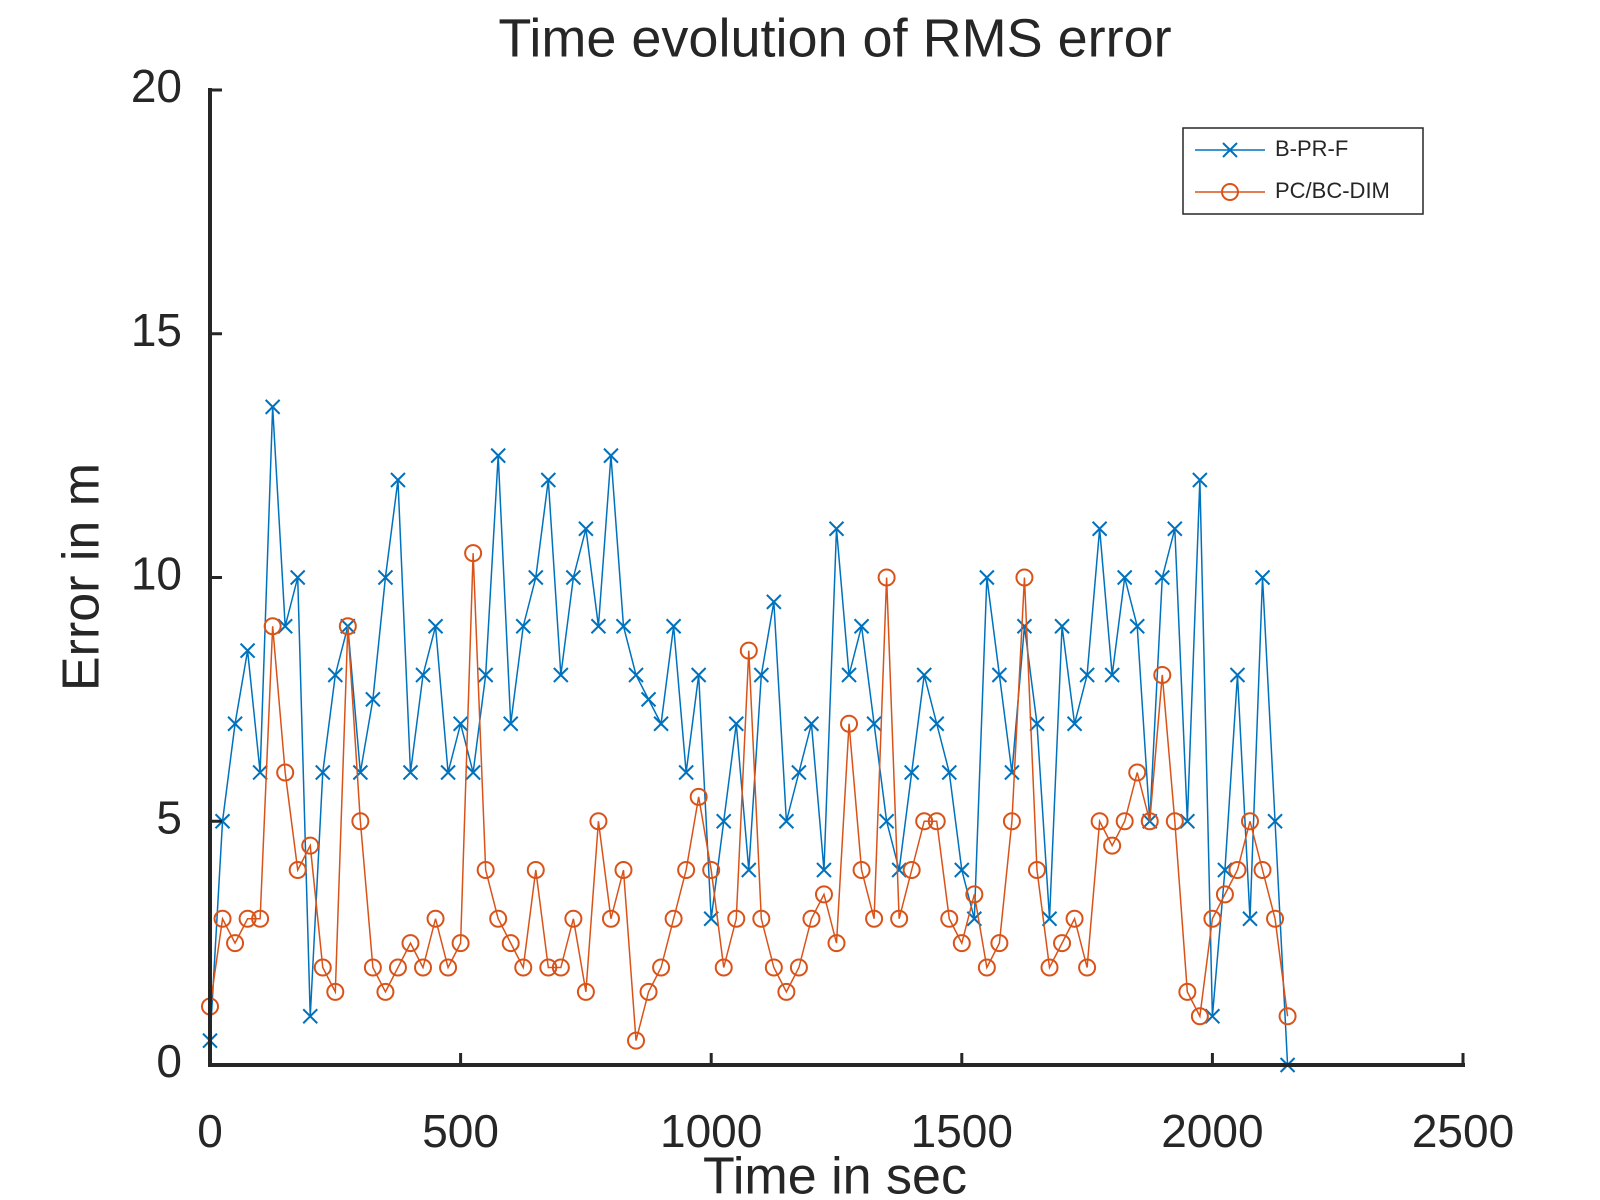  What do you see at coordinates (460, 1131) in the screenshot?
I see `x-tick-label: 500` at bounding box center [460, 1131].